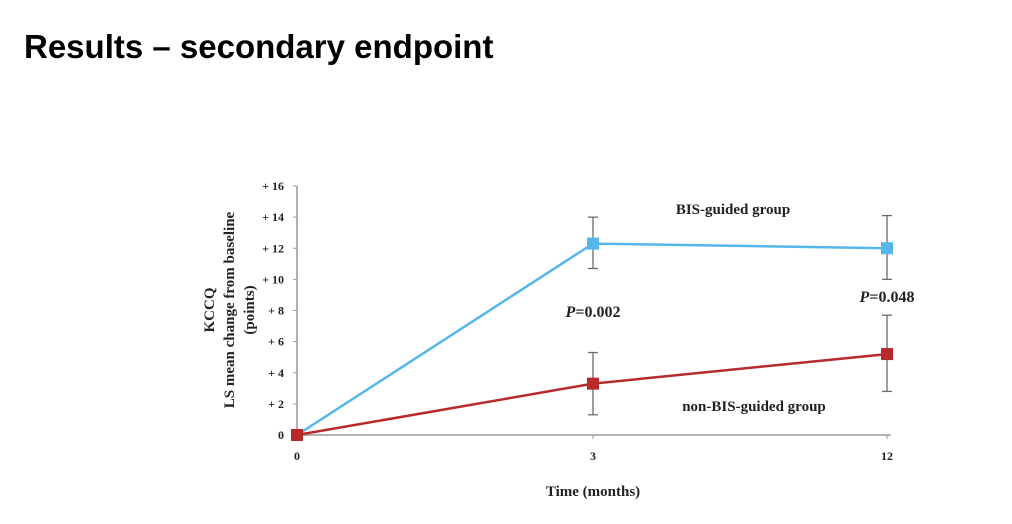  I want to click on slide-title: Results – secondary endpoint, so click(259, 46).